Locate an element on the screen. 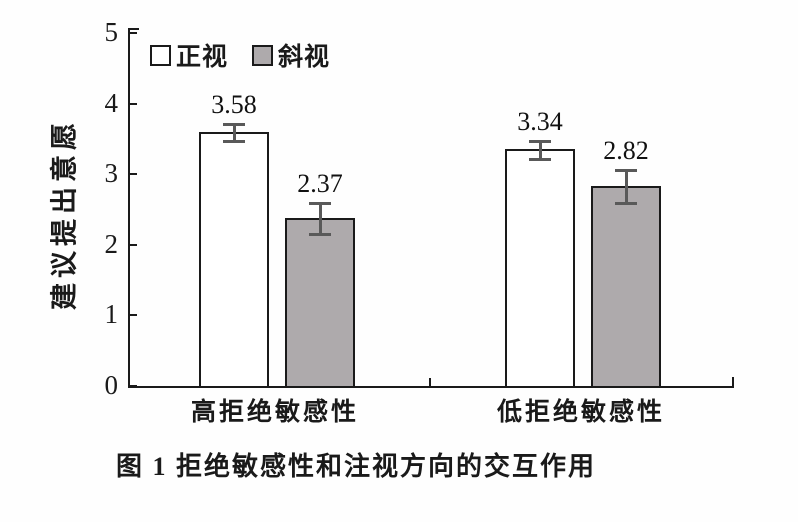  y-axis-title: 建议提出意愿 is located at coordinates (64, 214).